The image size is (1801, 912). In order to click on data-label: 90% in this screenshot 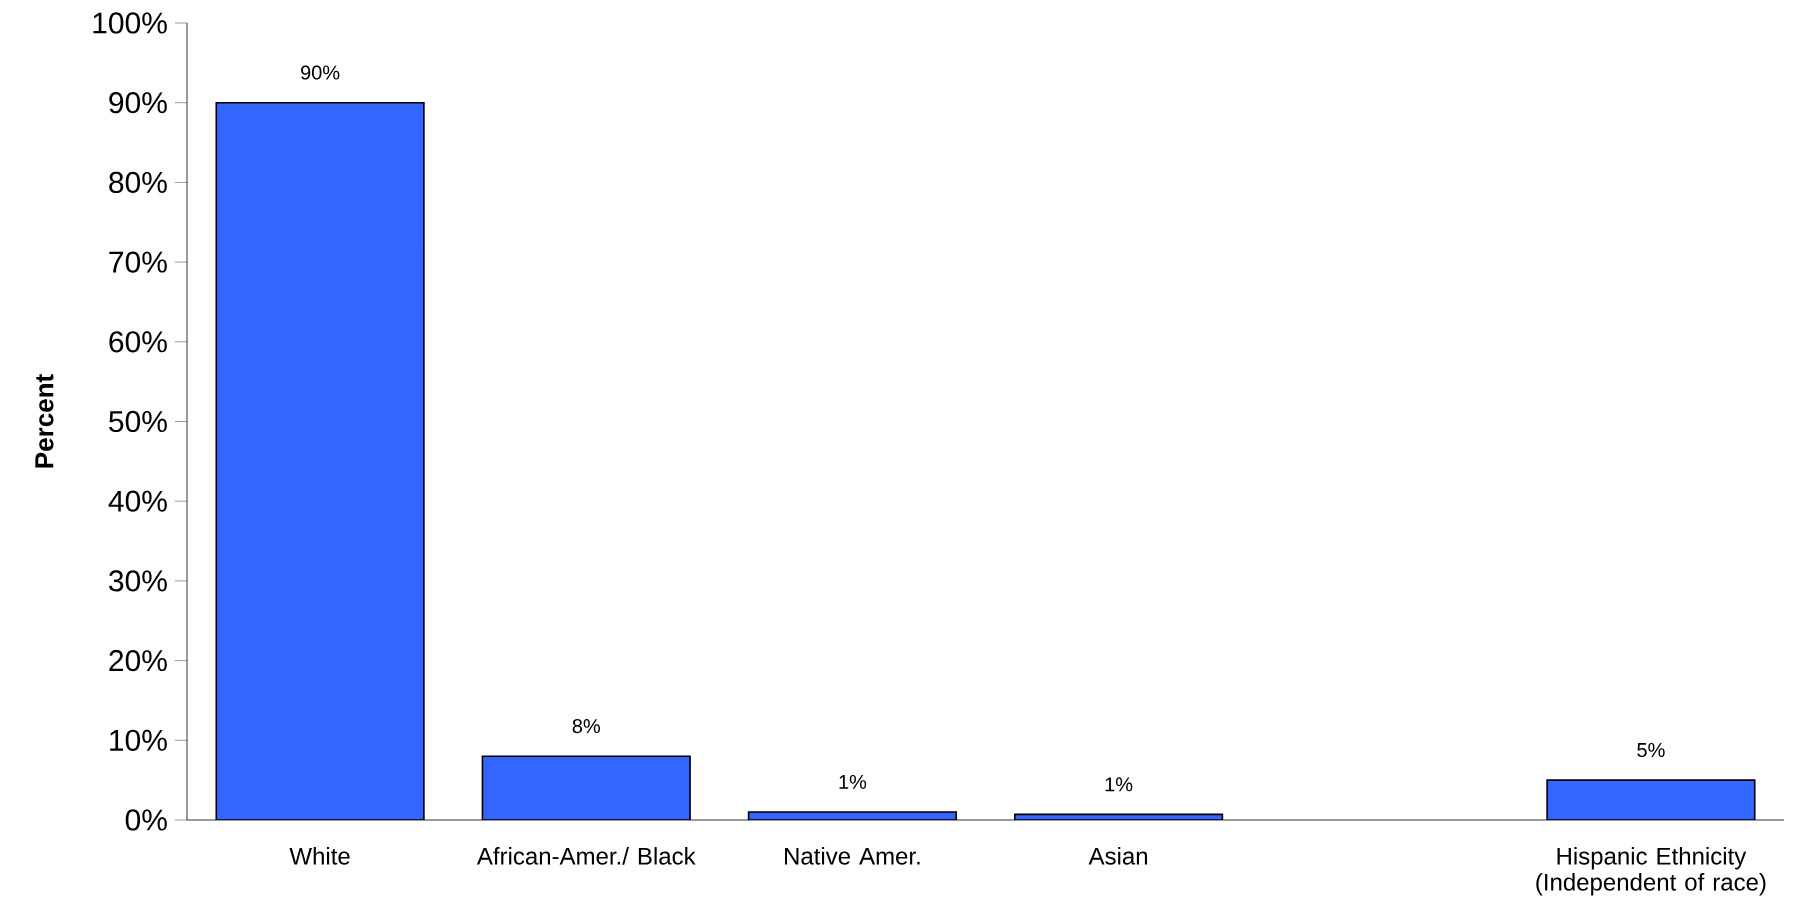, I will do `click(320, 72)`.